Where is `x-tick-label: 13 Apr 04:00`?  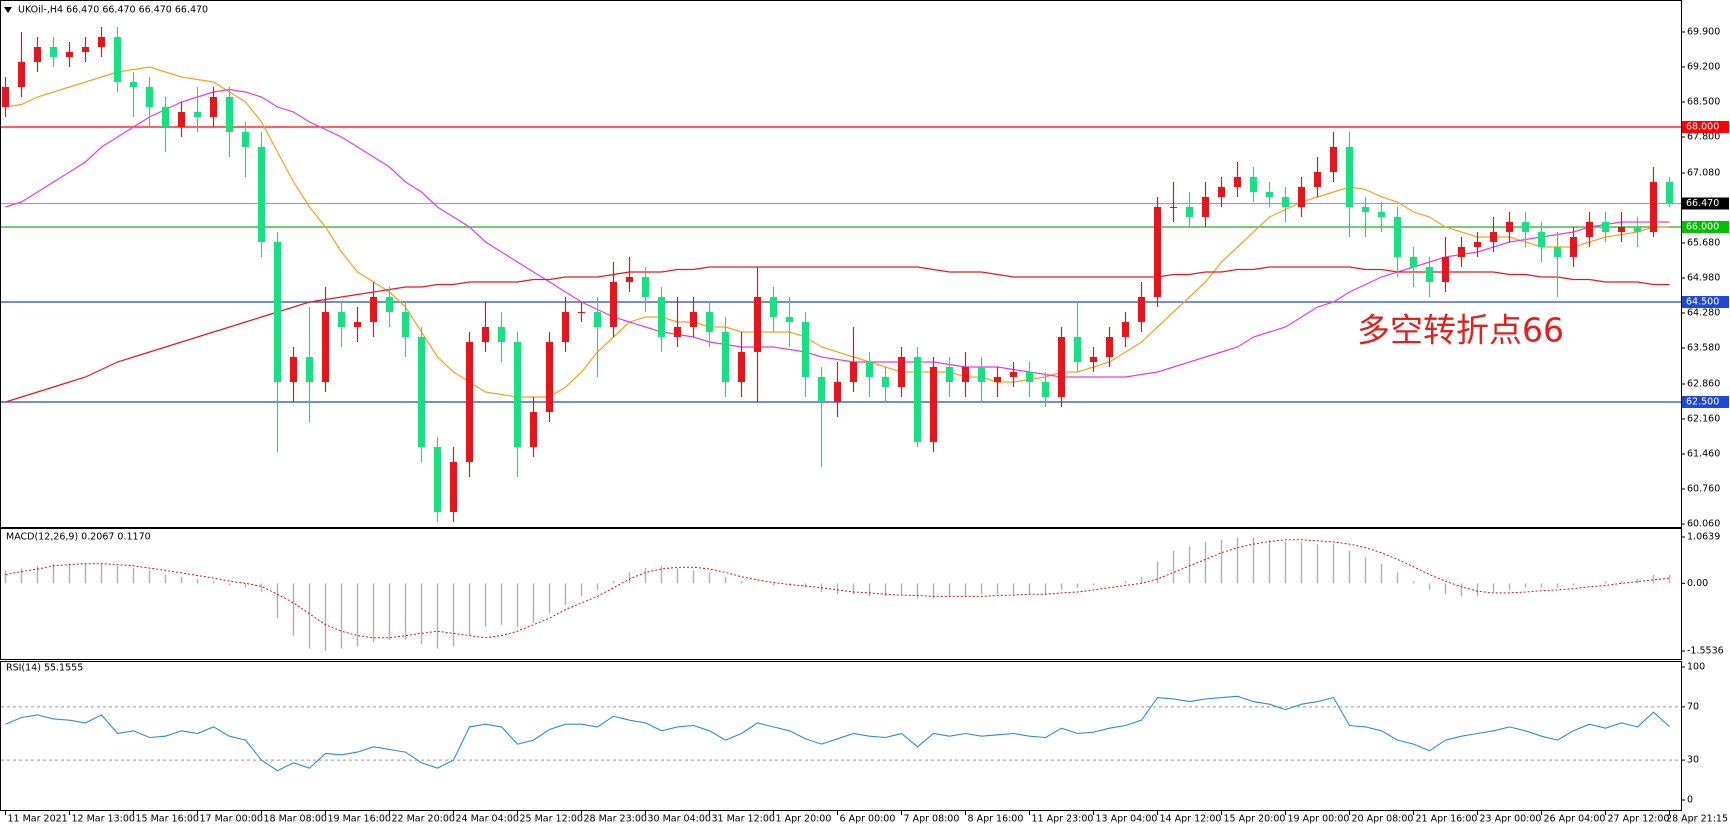 x-tick-label: 13 Apr 04:00 is located at coordinates (1127, 819).